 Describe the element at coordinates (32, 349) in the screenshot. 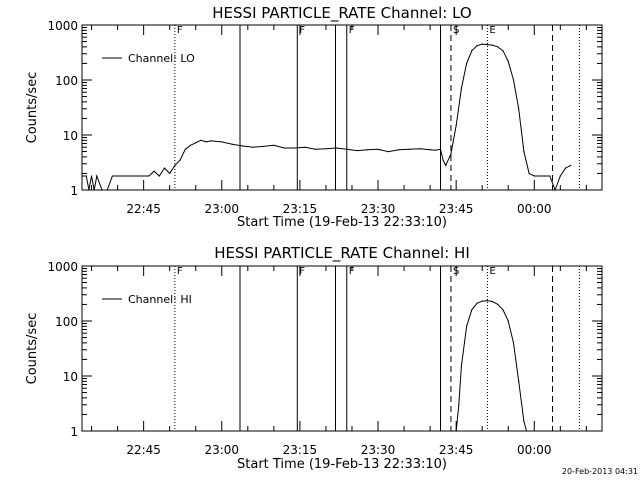

I see `y-axis-label: Counts/sec` at that location.